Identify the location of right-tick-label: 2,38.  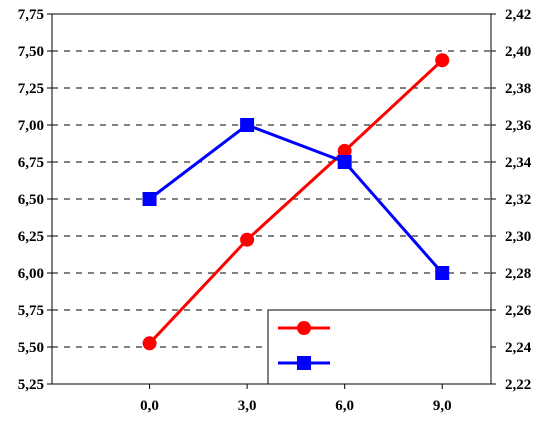
(518, 89).